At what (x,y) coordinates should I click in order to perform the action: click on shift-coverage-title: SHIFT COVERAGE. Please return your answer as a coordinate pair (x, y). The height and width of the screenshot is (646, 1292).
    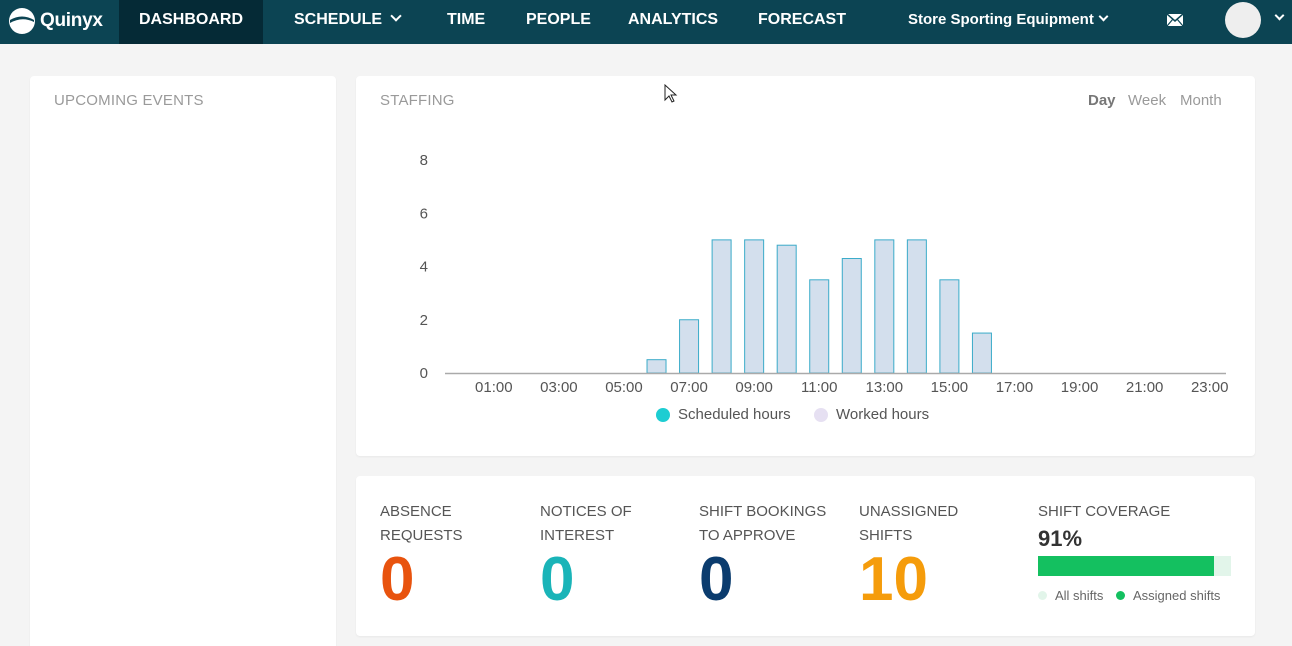
    Looking at the image, I should click on (1104, 511).